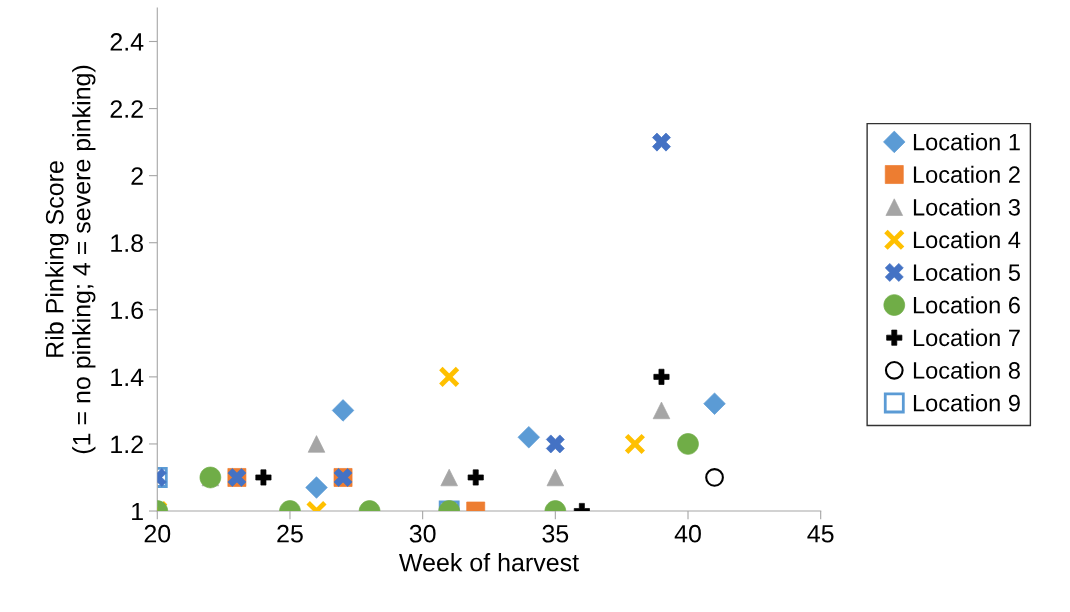 The image size is (1070, 612). I want to click on y-tick-label: 2, so click(137, 176).